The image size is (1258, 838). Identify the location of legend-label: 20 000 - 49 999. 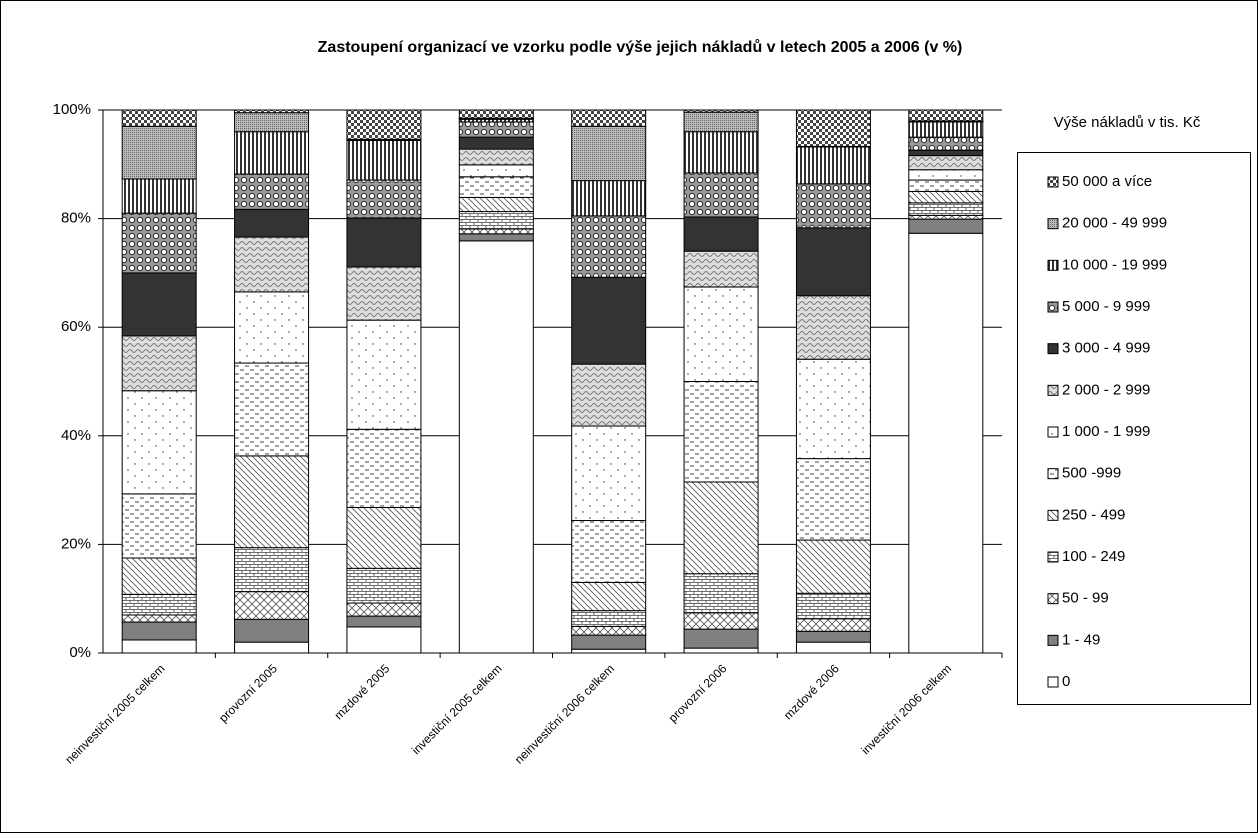
(1114, 223).